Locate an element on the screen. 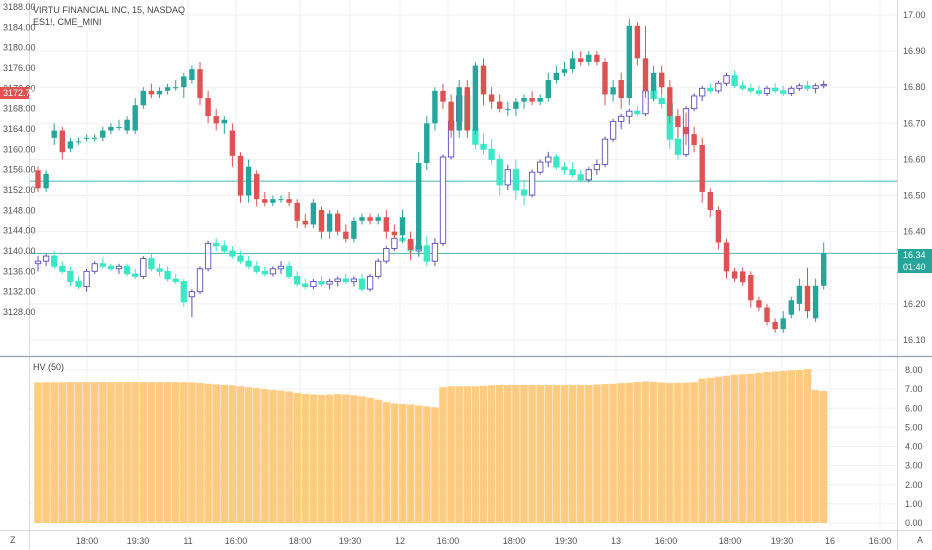 The width and height of the screenshot is (932, 550). left-axis-tick: 3144.00 is located at coordinates (19, 231).